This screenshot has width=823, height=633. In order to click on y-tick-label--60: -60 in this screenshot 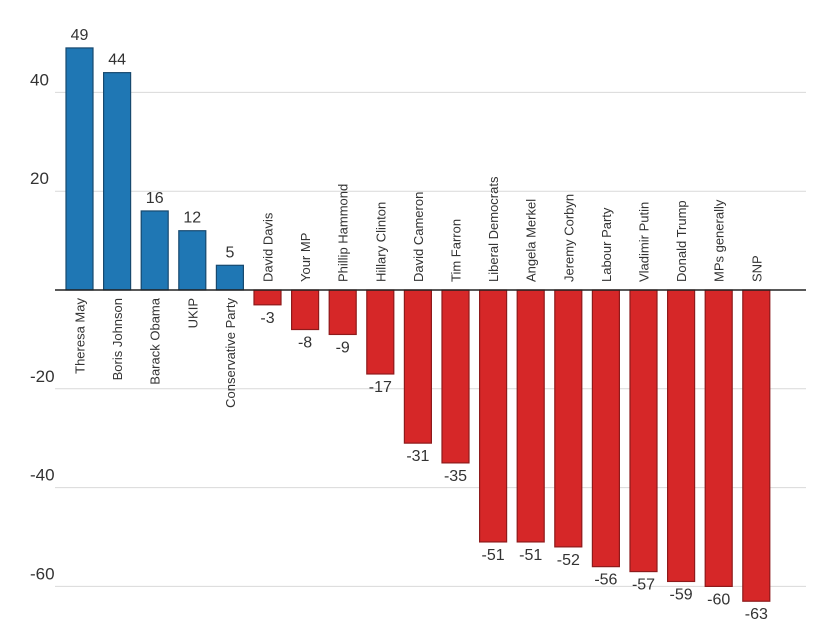, I will do `click(42, 573)`.